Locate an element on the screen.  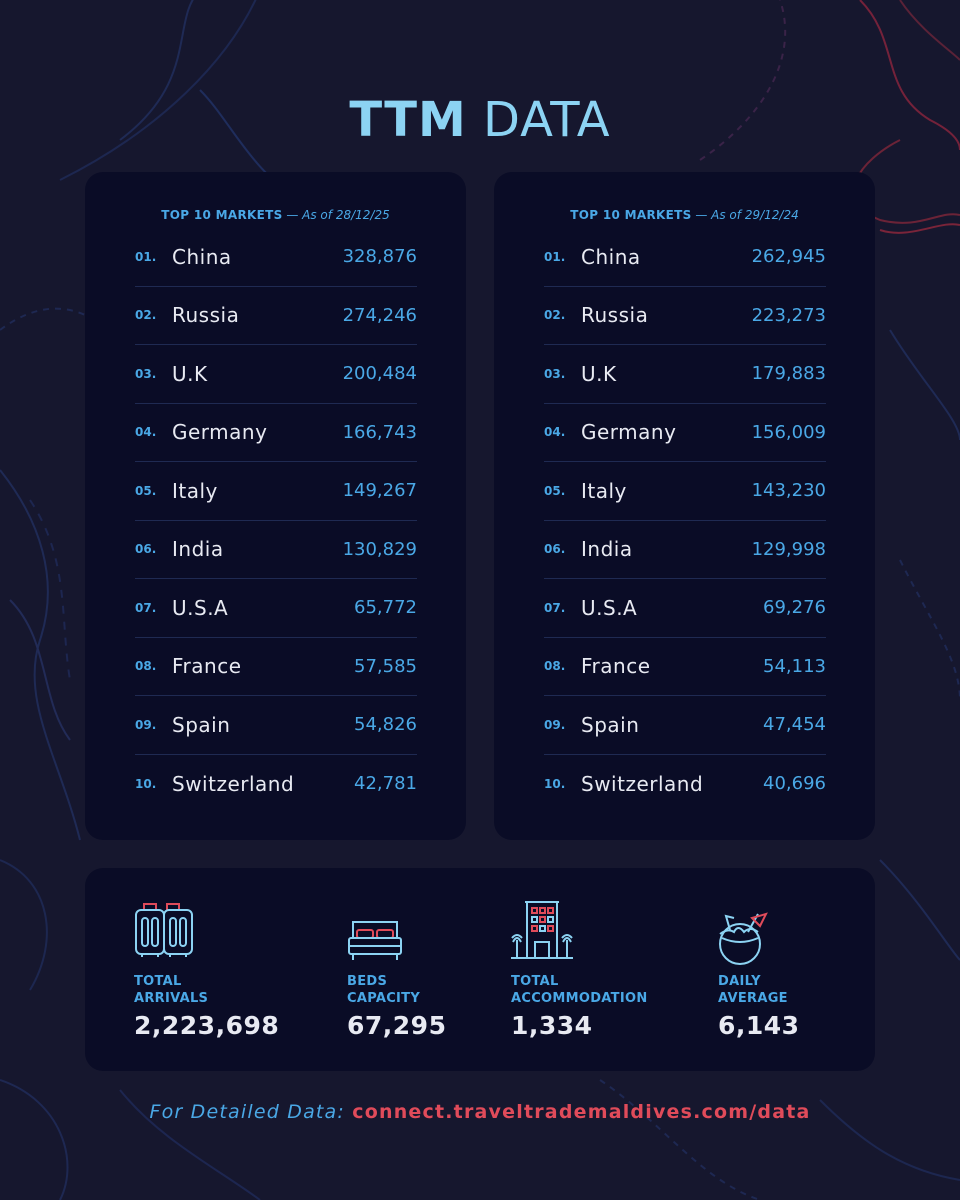
arrivals-value: 40,696 is located at coordinates (794, 784).